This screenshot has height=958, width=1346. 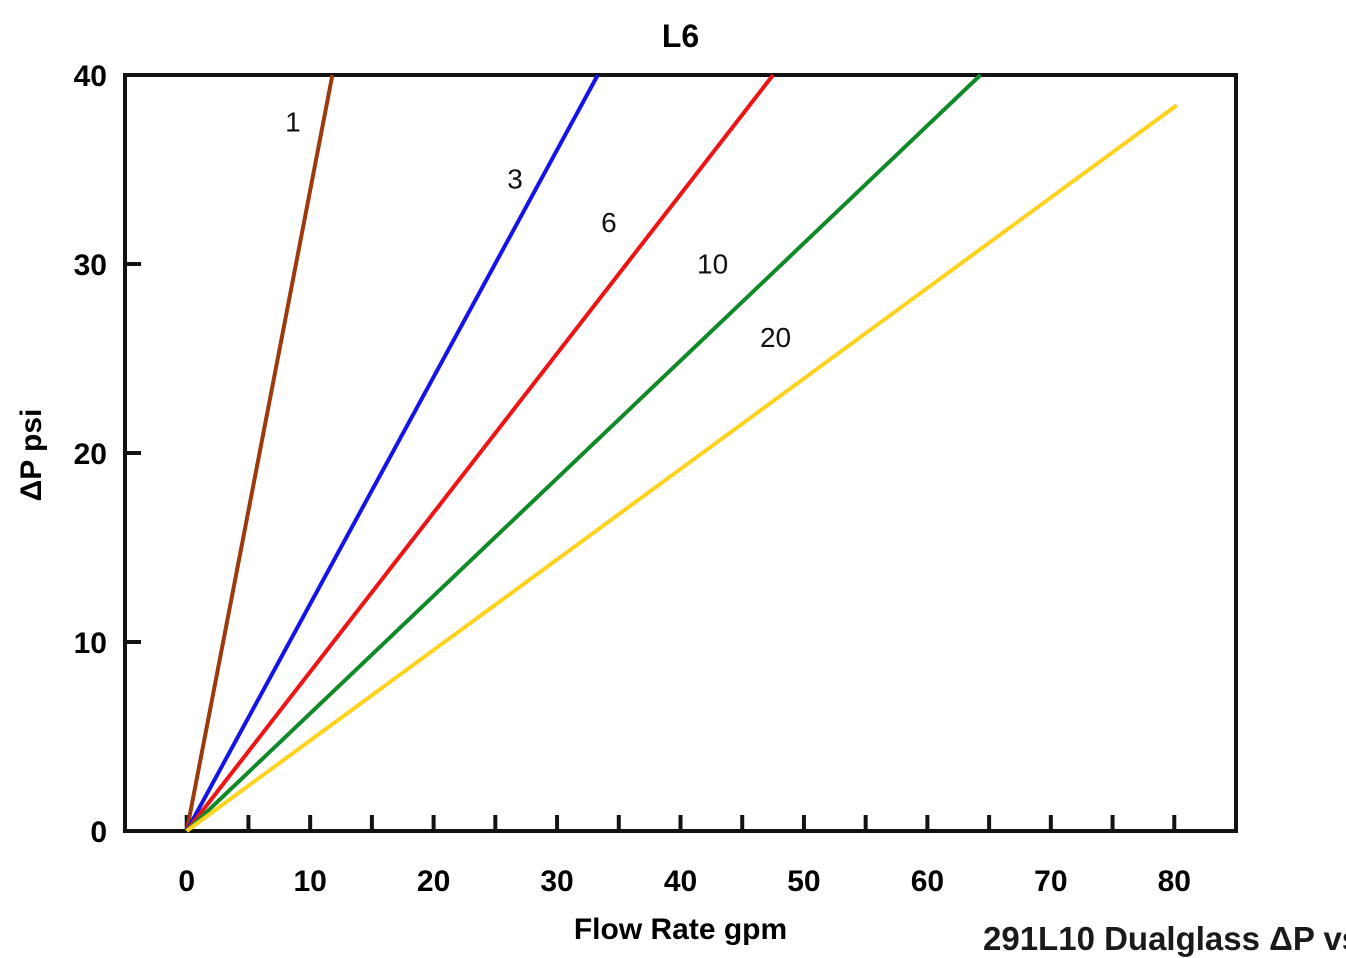 What do you see at coordinates (680, 36) in the screenshot?
I see `chart-title: L6` at bounding box center [680, 36].